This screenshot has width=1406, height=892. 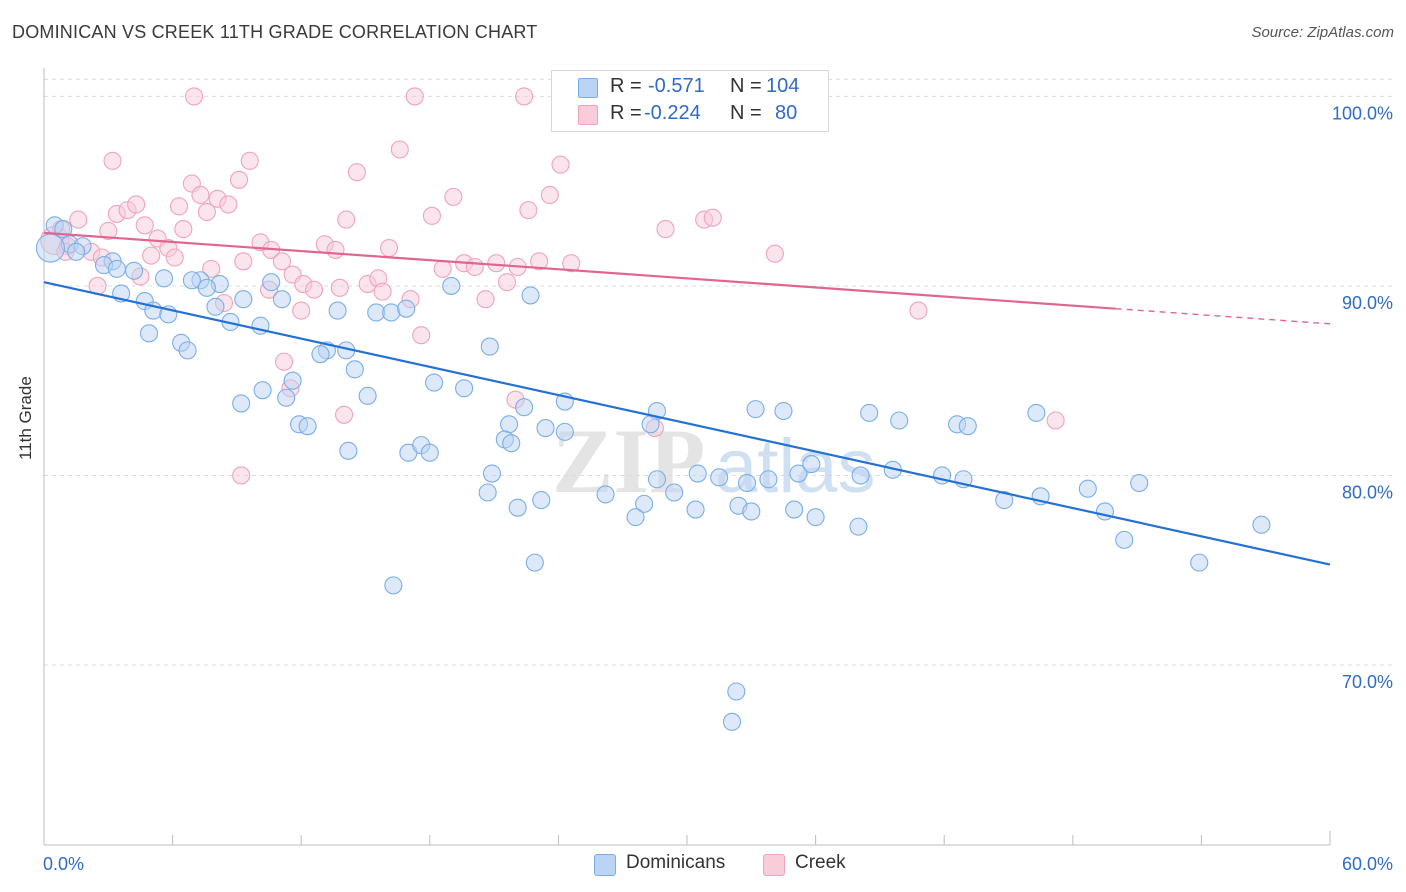 I want to click on y-tick-label: 70.0%, so click(x=1367, y=682).